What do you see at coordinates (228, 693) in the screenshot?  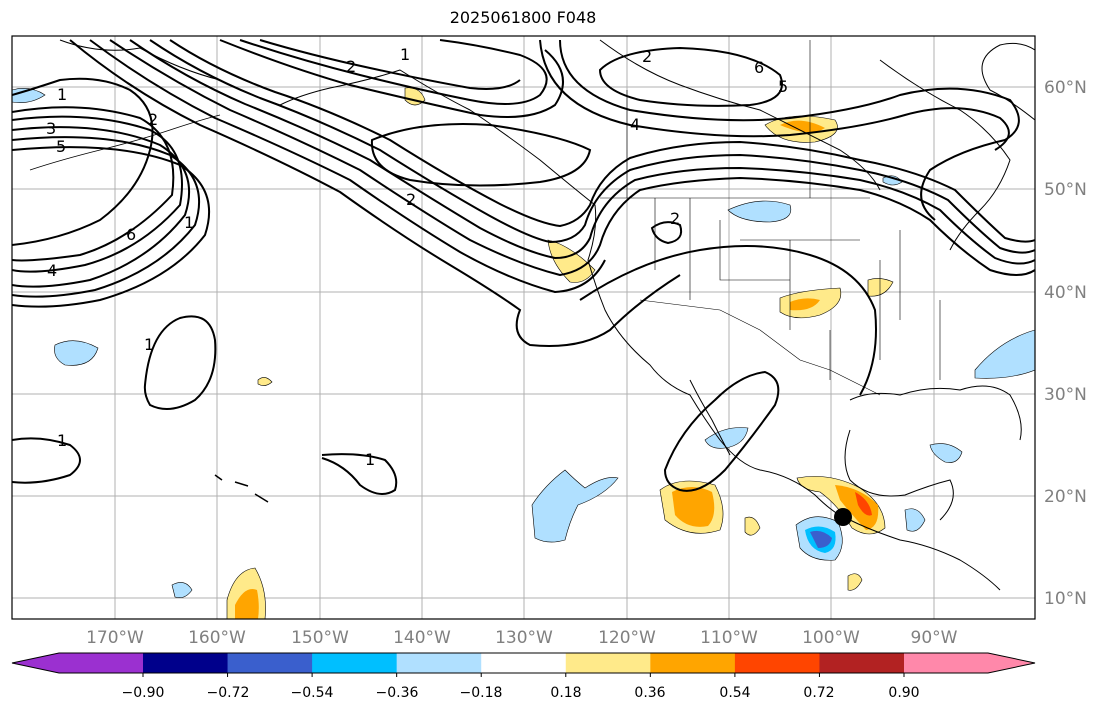 I see `colorbar-tick-label: −0.72` at bounding box center [228, 693].